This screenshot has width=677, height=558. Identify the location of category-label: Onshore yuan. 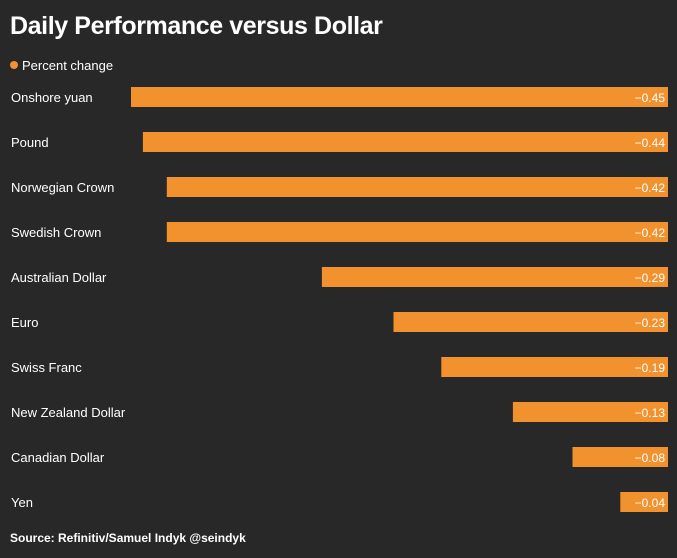
(52, 97).